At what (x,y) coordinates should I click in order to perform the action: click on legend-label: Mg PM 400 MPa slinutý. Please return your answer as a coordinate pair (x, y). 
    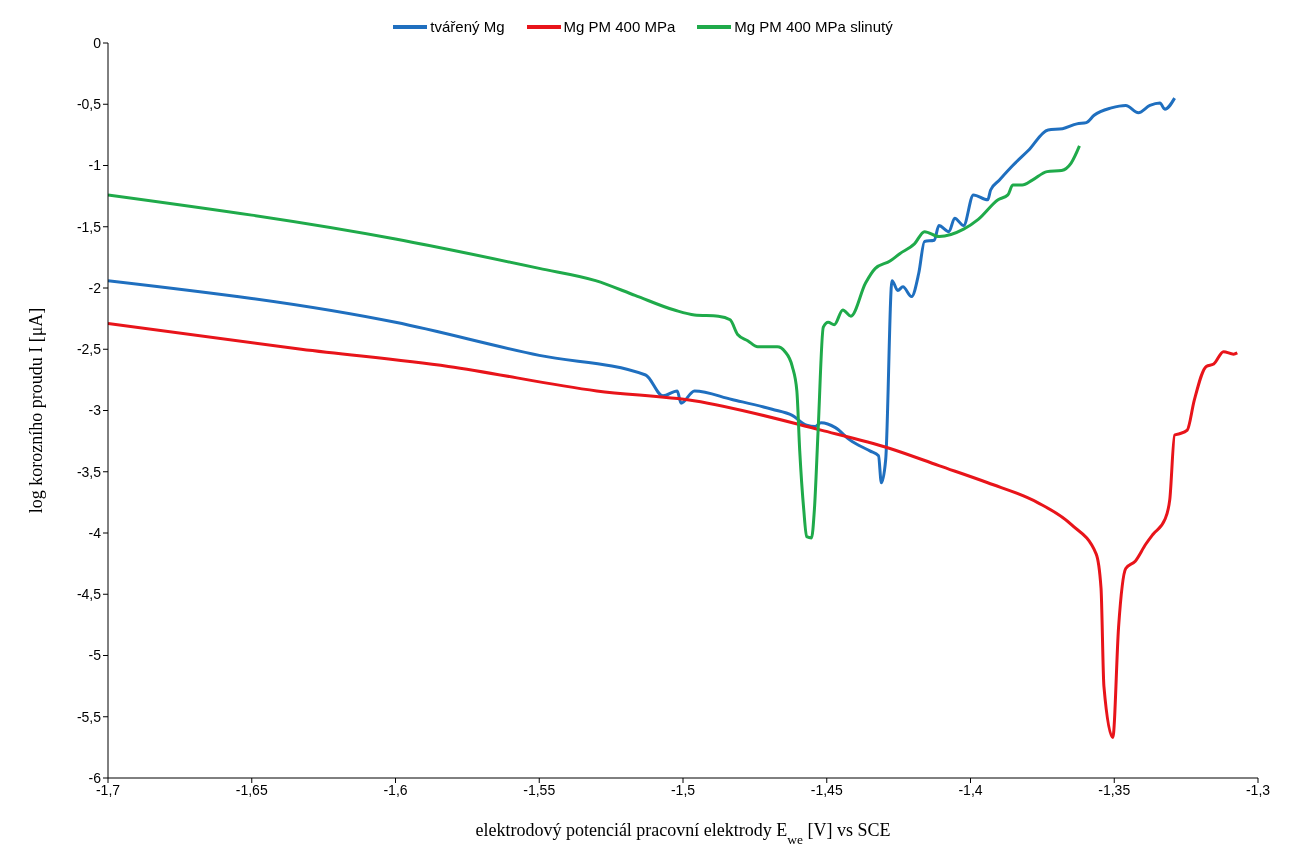
    Looking at the image, I should click on (813, 26).